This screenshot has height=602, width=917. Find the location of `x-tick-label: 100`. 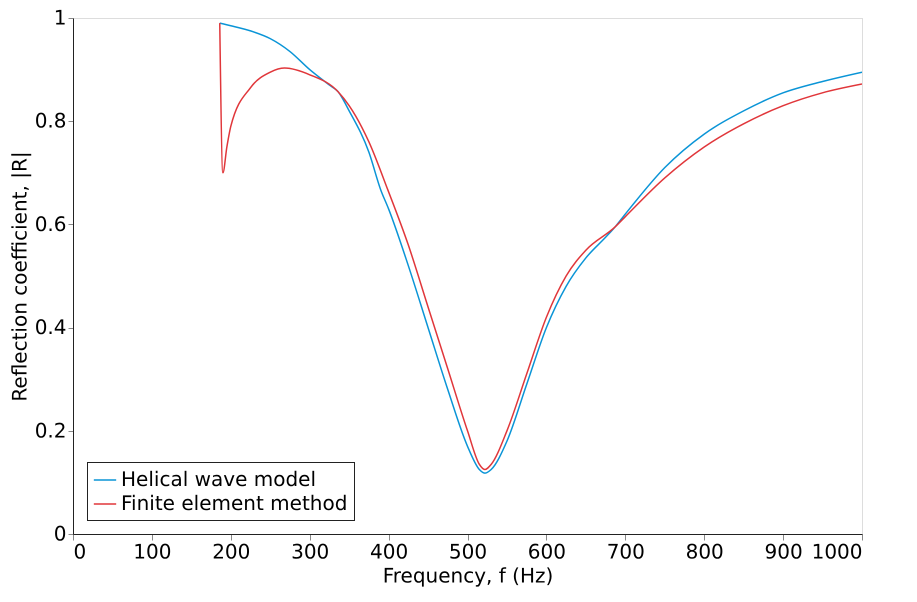

x-tick-label: 100 is located at coordinates (152, 552).